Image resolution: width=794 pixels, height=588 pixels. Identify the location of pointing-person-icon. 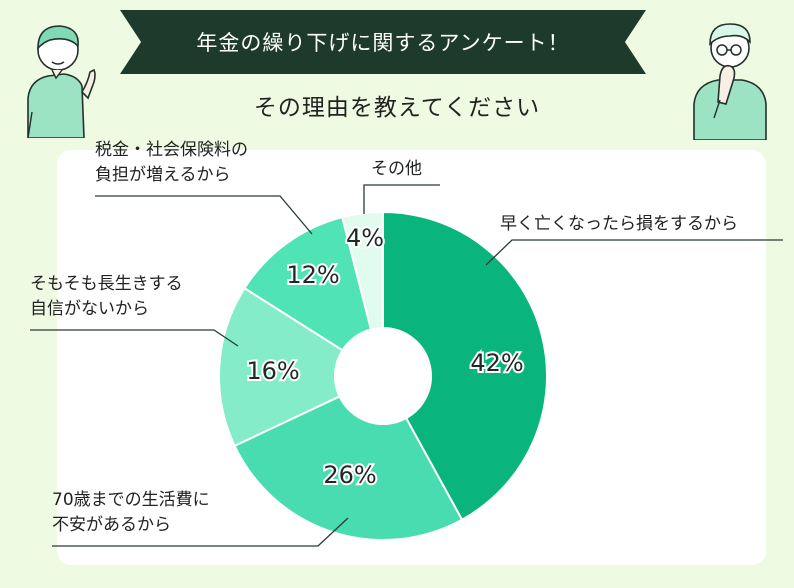
(61, 81).